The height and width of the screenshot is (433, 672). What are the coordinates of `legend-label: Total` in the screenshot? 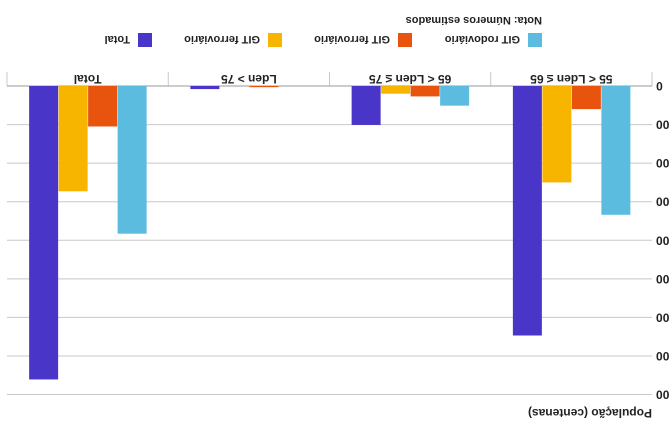 It's located at (117, 39).